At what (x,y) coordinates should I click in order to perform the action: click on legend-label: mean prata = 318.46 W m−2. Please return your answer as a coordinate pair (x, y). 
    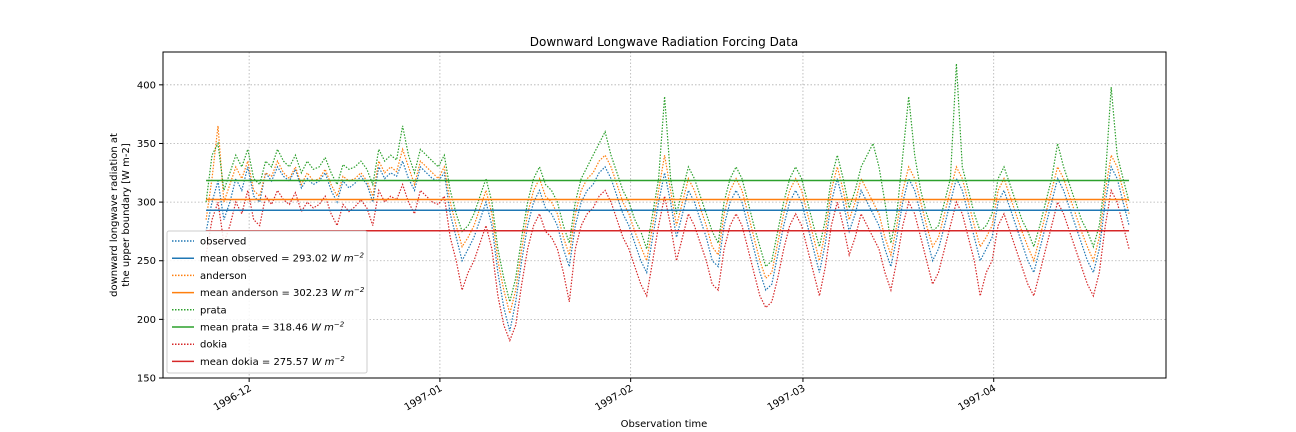
    Looking at the image, I should click on (272, 327).